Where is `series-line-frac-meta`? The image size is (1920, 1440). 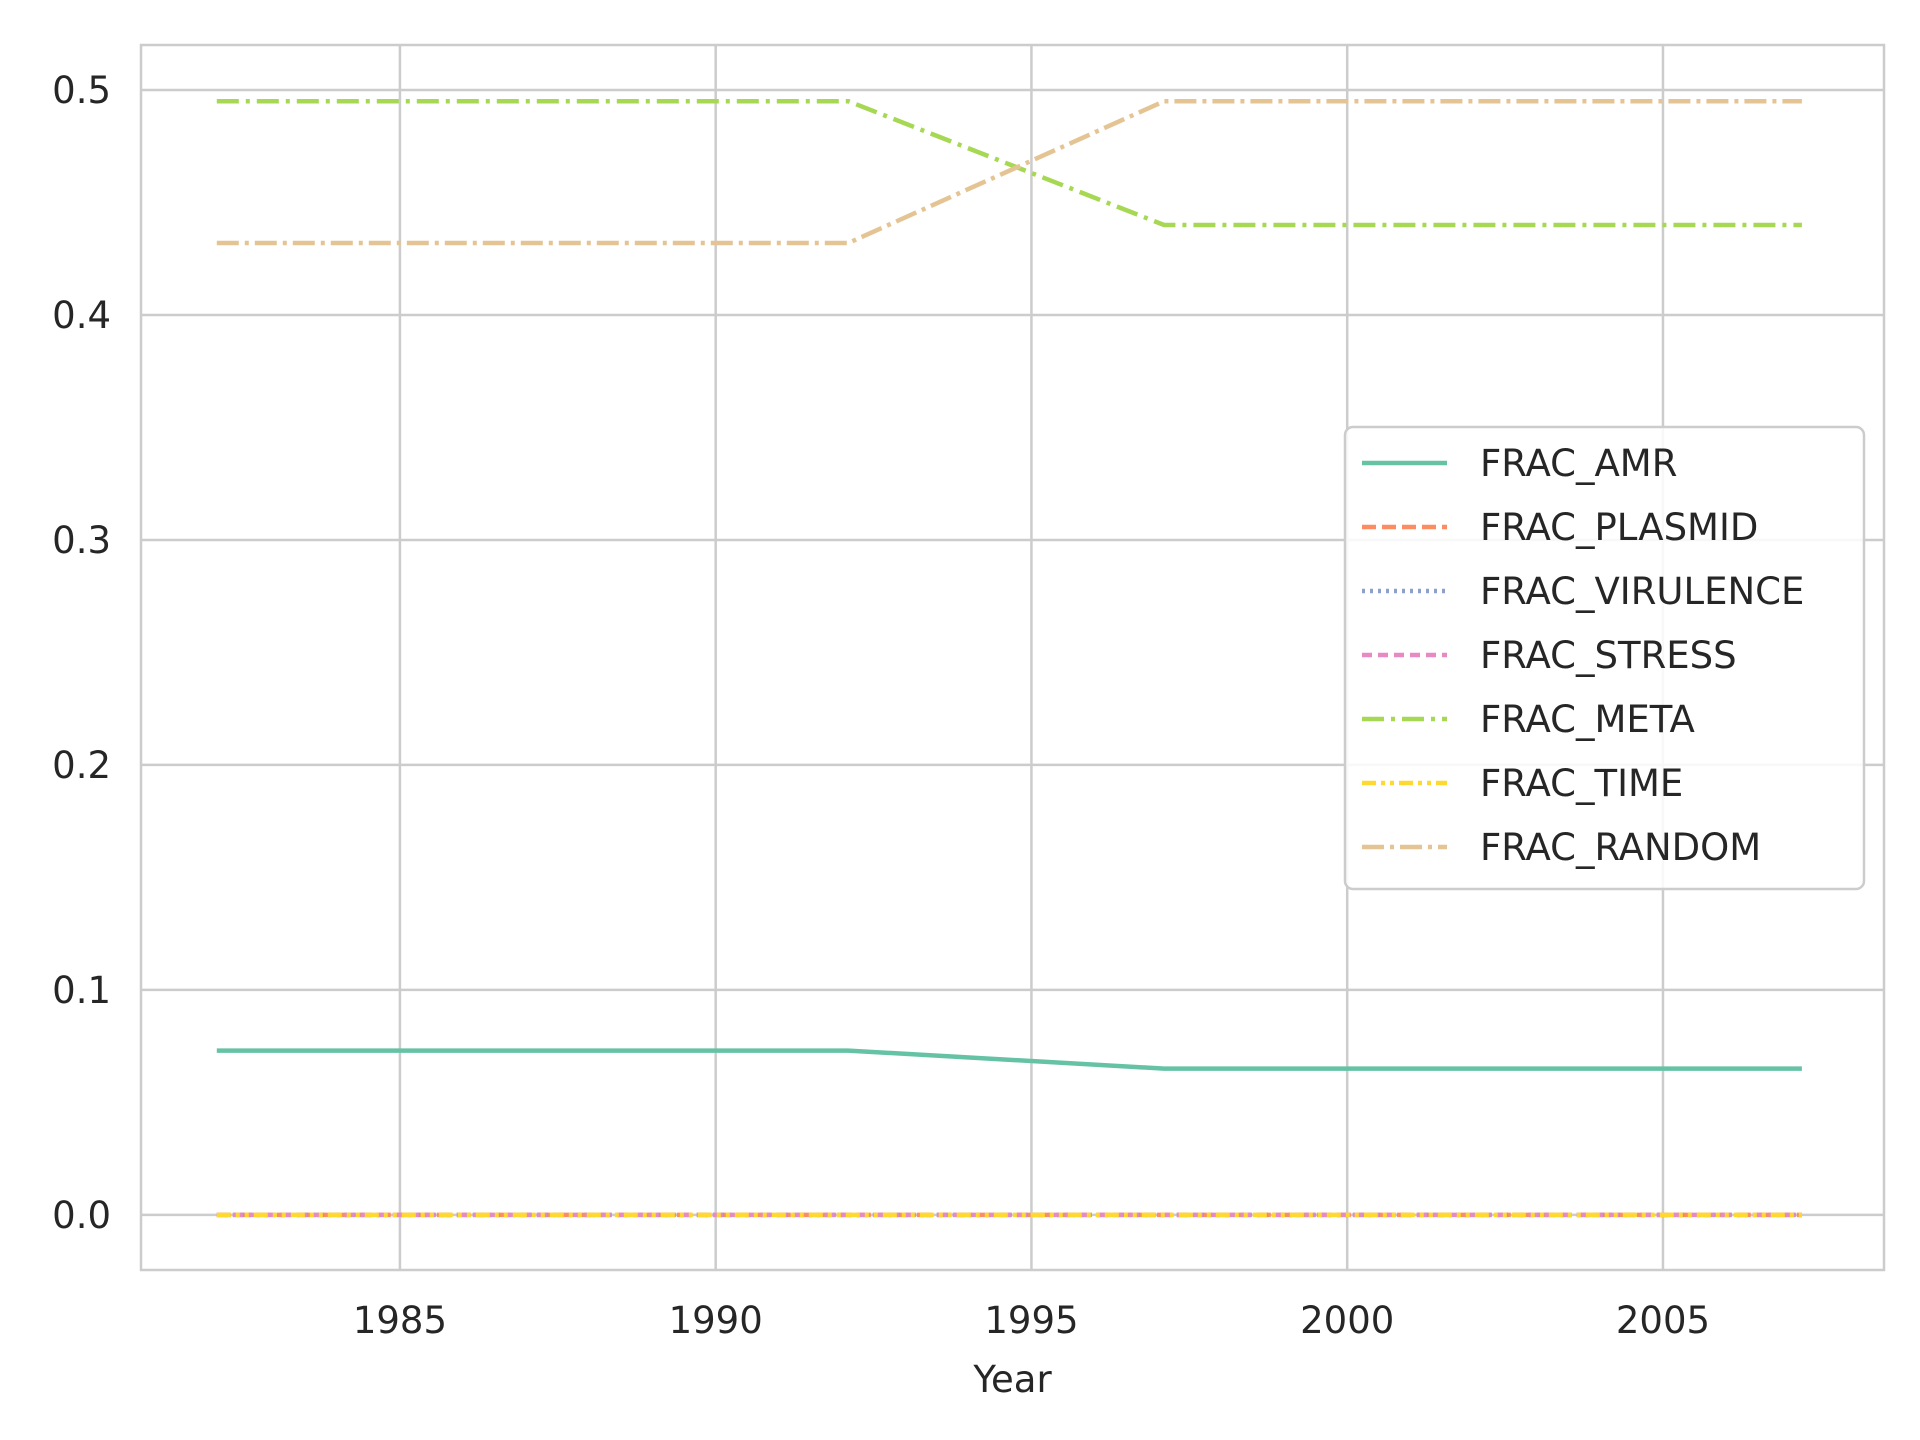
series-line-frac-meta is located at coordinates (1009, 163).